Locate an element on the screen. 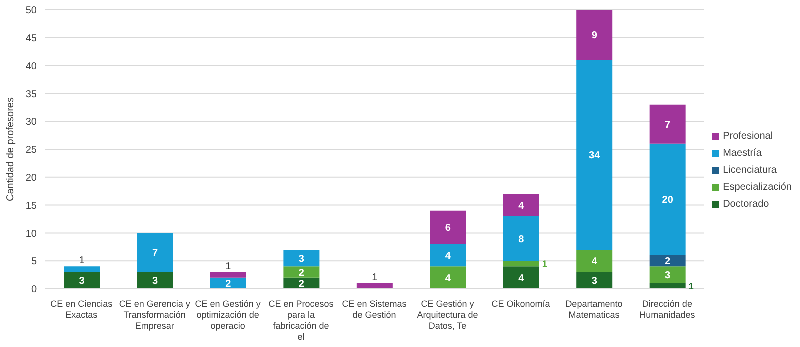 The image size is (800, 347). x-tick-label: CE en Gerencia y Transformación Empresar is located at coordinates (155, 315).